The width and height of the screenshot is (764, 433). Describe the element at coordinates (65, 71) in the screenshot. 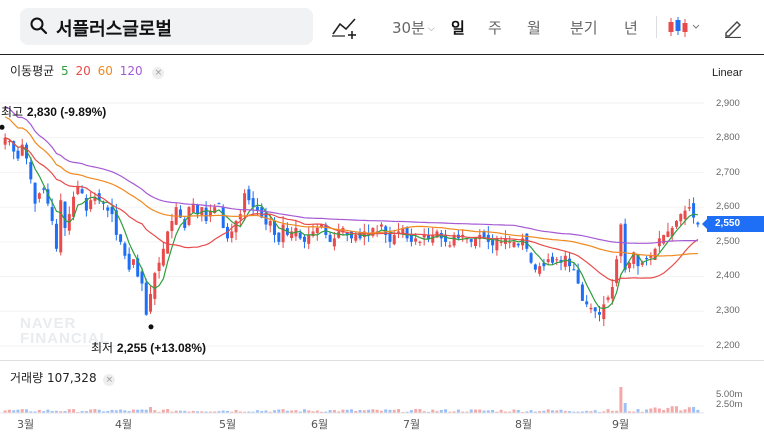

I see `ma-legend-5: 5` at that location.